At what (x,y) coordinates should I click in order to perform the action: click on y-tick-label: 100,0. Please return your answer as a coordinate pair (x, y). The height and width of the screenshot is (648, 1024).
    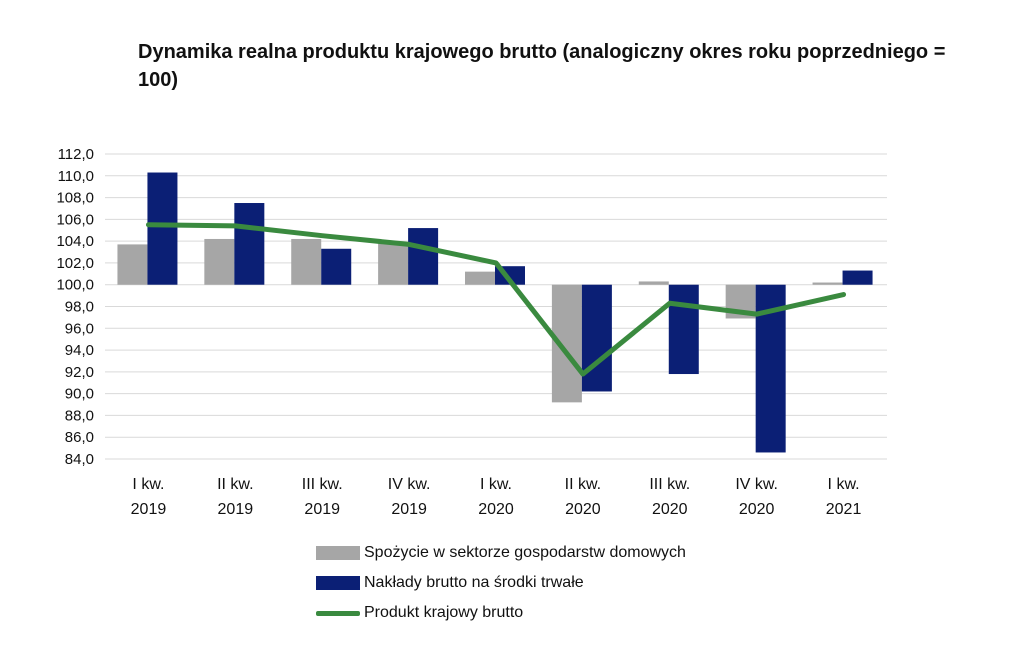
    Looking at the image, I should click on (75, 285).